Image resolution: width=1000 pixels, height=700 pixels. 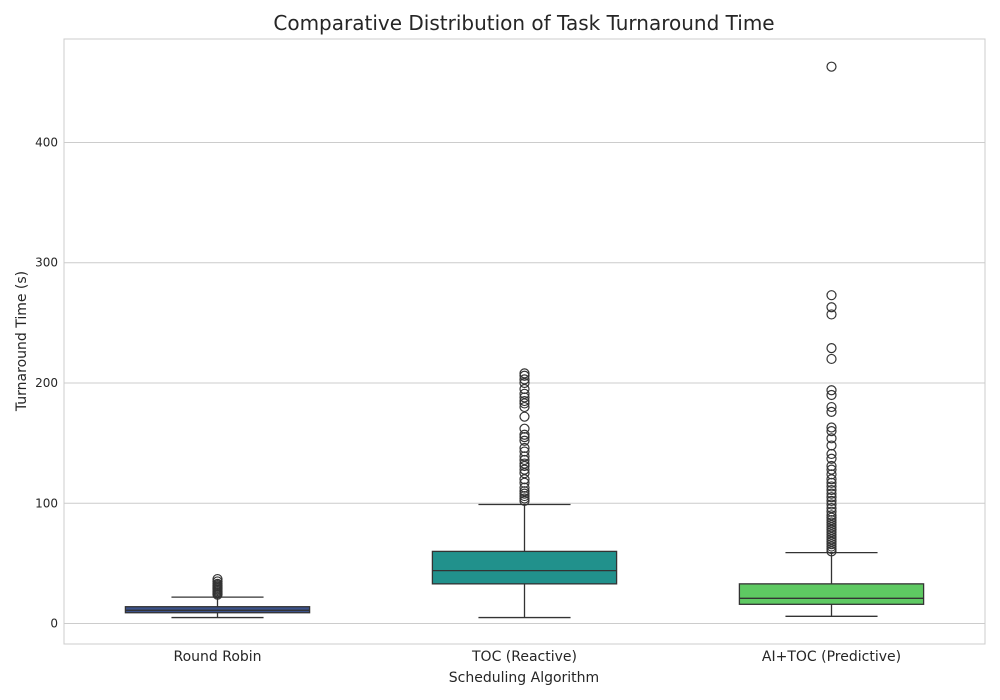 What do you see at coordinates (54, 624) in the screenshot?
I see `y-tick-label: 0` at bounding box center [54, 624].